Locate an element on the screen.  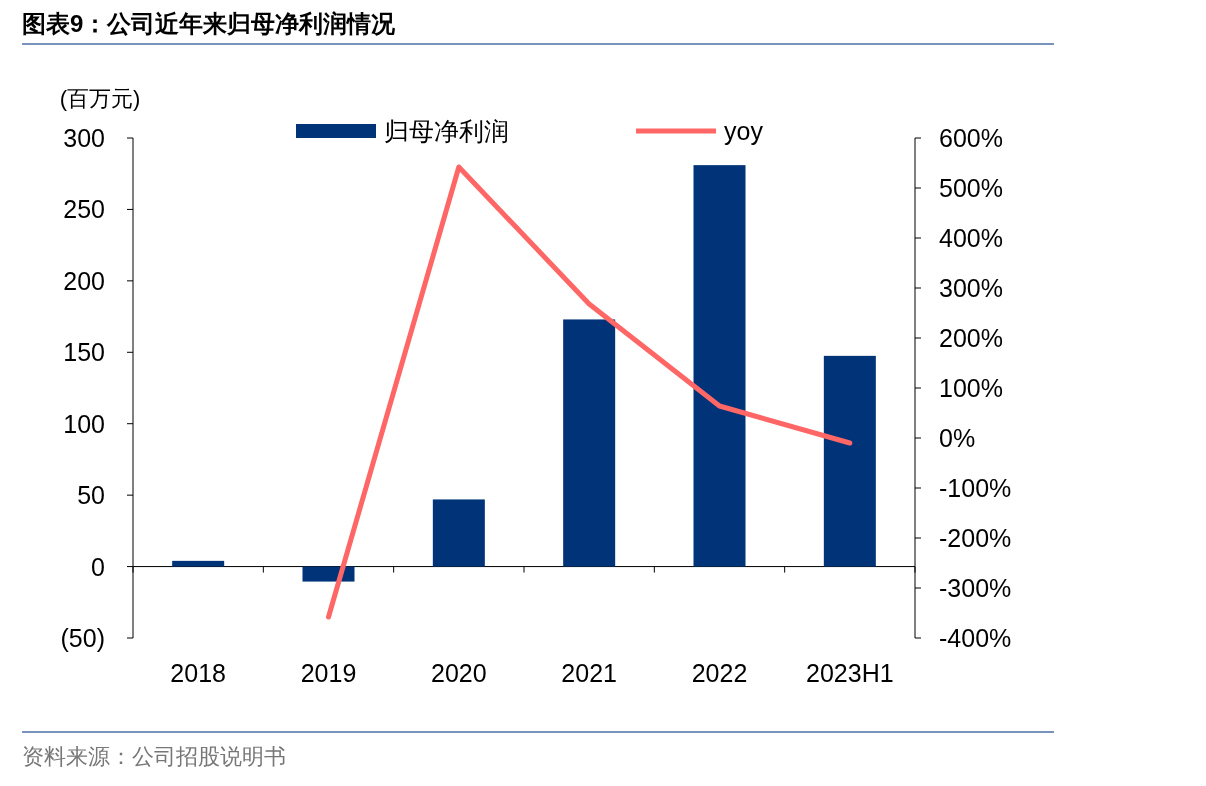
x-tick-label: 2019 is located at coordinates (328, 673).